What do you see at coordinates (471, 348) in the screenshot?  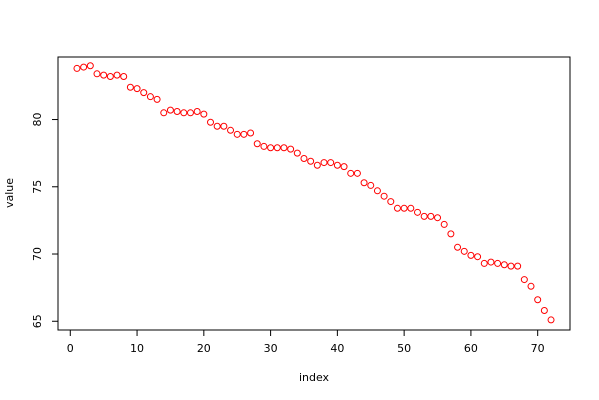 I see `x-tick-label: 60` at bounding box center [471, 348].